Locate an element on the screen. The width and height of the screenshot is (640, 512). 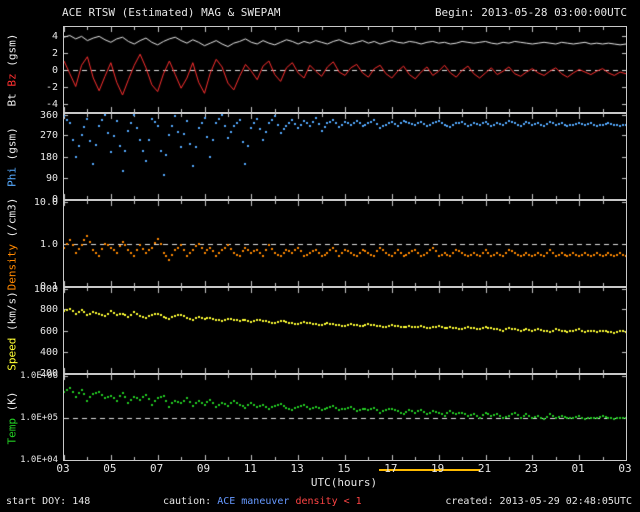
panel-density is located at coordinates (345, 243).